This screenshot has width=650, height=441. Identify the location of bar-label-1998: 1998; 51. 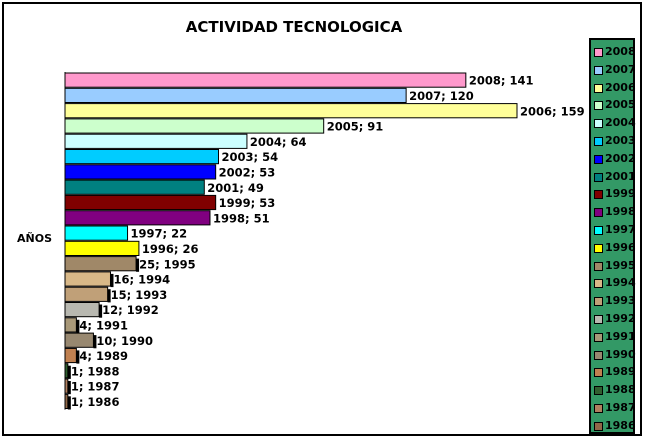
(241, 218).